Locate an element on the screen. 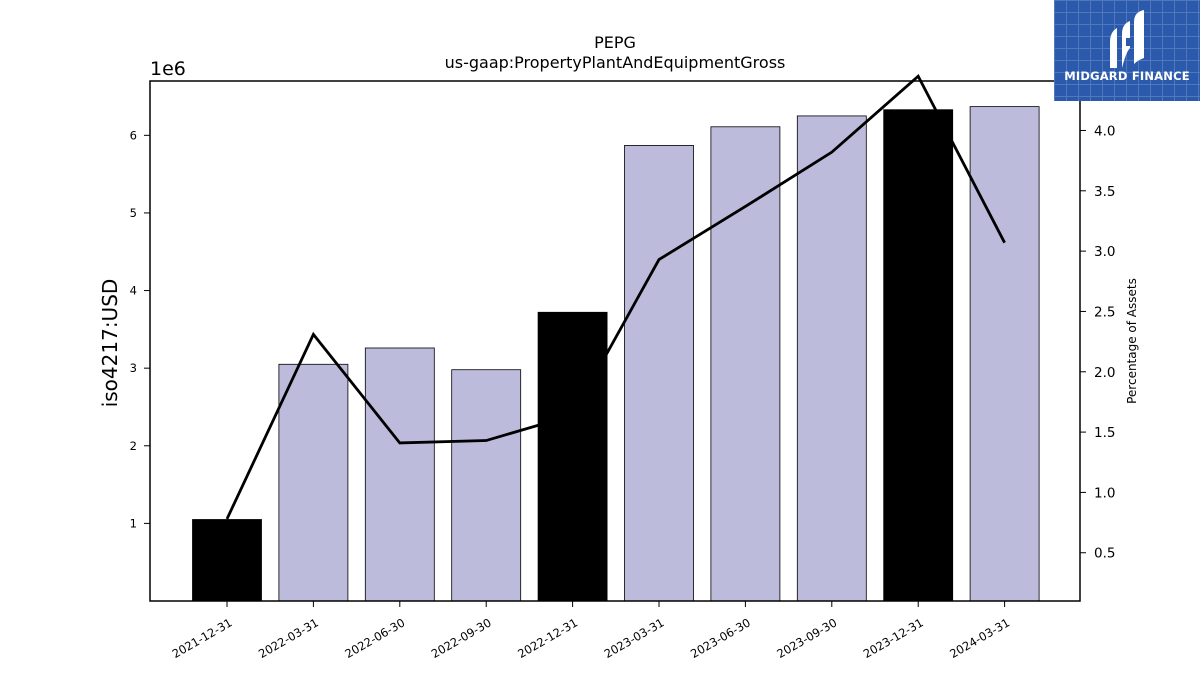 This screenshot has height=675, width=1200. chart-subtitle: us-gaap:PropertyPlantAndEquipmentGross is located at coordinates (615, 62).